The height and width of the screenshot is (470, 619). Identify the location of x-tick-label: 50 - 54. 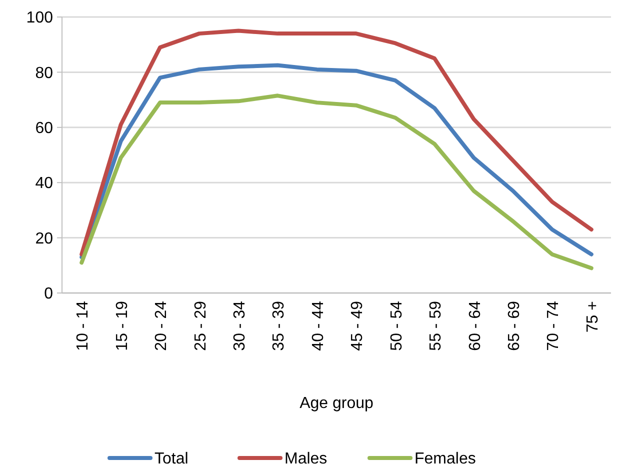
(397, 325).